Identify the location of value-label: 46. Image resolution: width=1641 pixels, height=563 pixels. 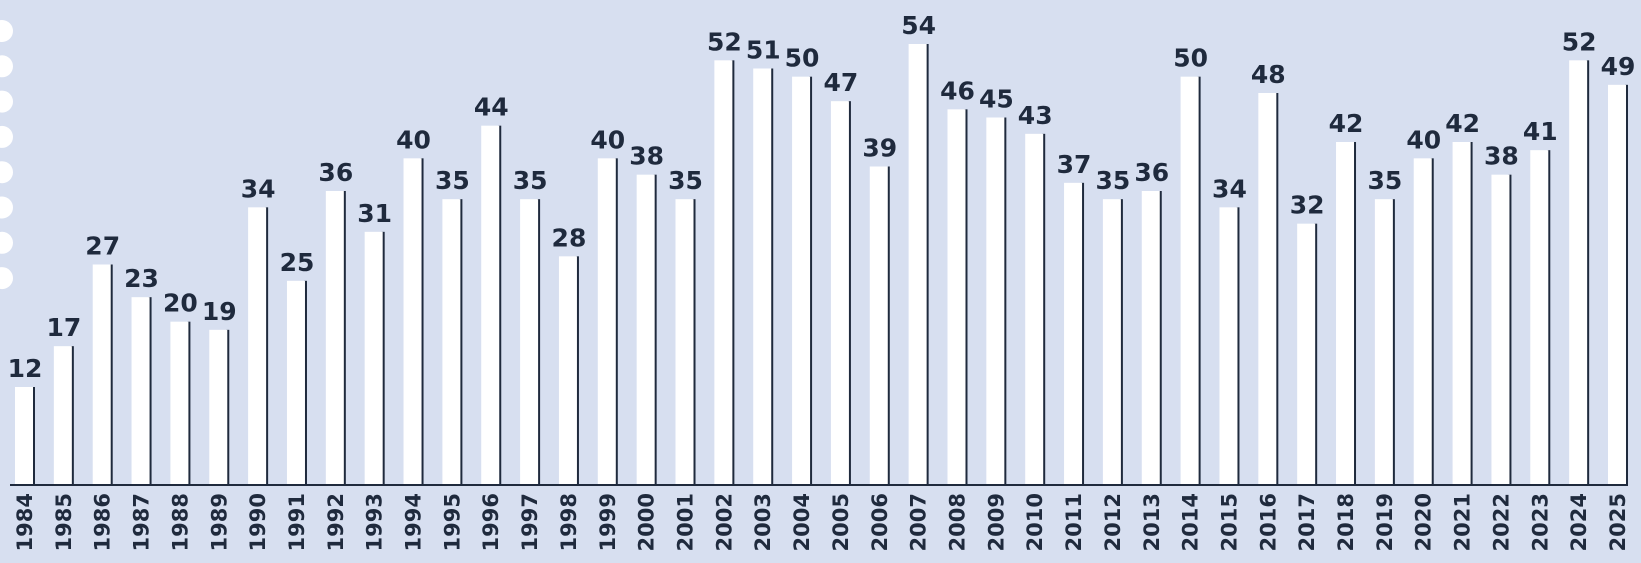
(957, 90).